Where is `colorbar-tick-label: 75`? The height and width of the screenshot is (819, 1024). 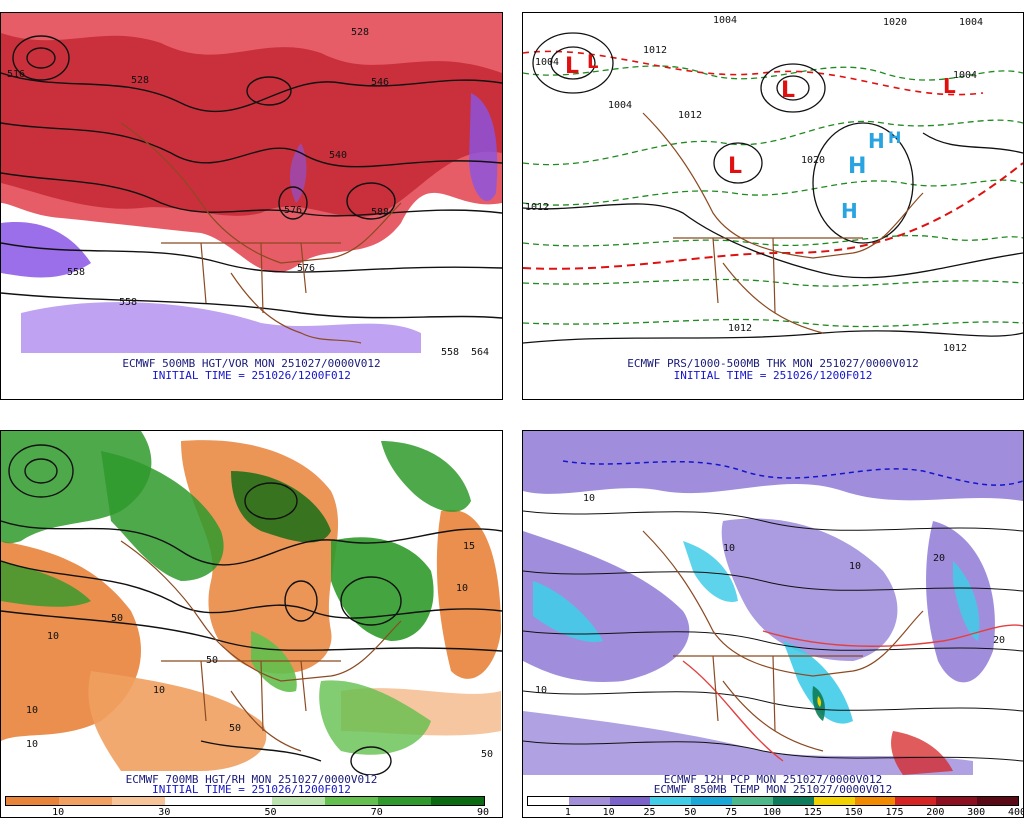
colorbar-tick-label: 75 is located at coordinates (731, 812).